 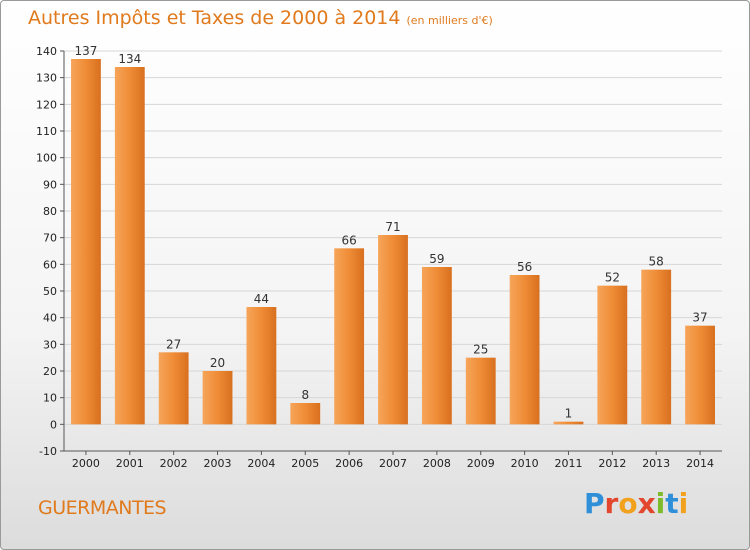 I want to click on y-tick-label: 40, so click(x=50, y=318).